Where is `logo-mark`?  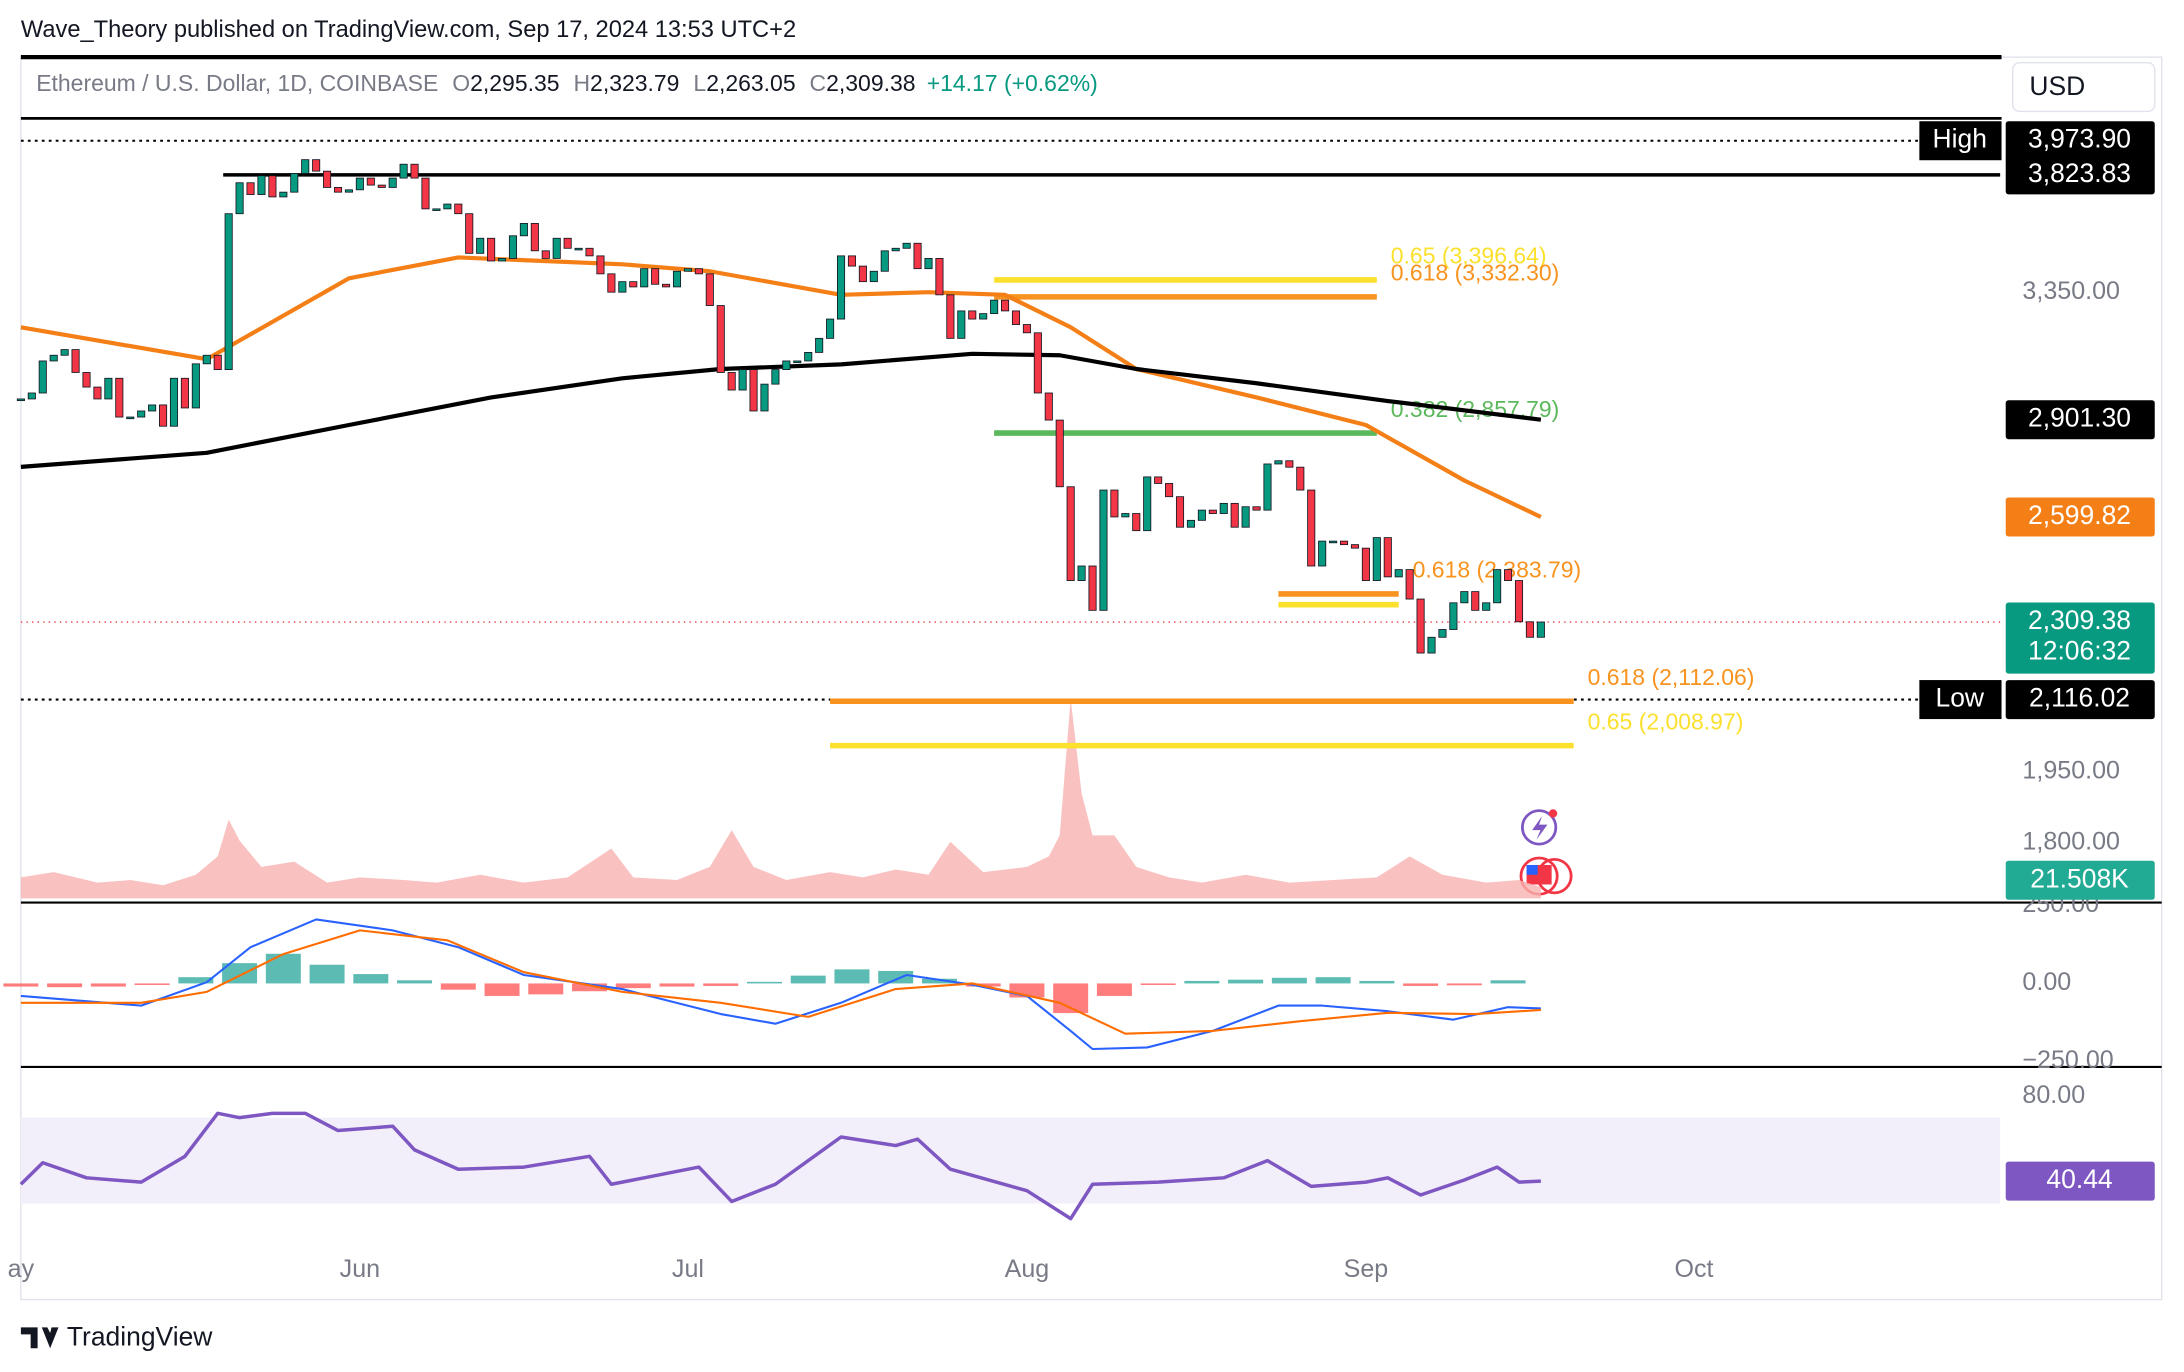 logo-mark is located at coordinates (39, 1338).